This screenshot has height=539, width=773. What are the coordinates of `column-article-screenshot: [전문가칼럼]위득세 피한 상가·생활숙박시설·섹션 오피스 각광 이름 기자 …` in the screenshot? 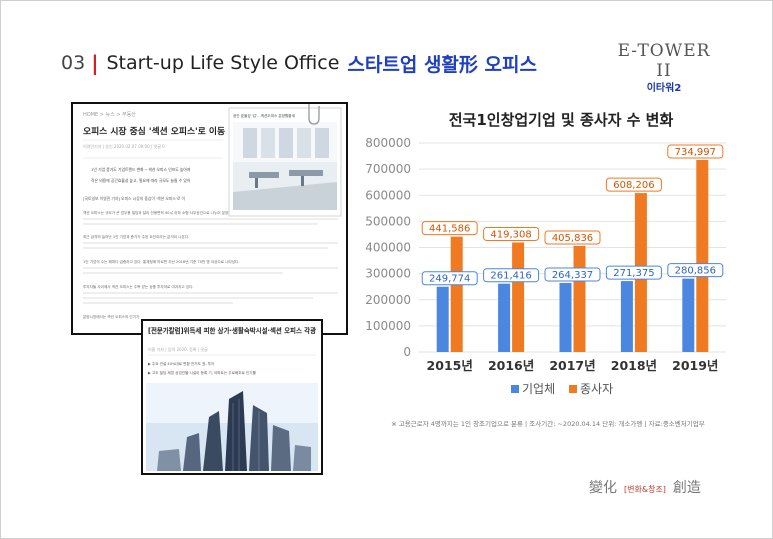 It's located at (232, 397).